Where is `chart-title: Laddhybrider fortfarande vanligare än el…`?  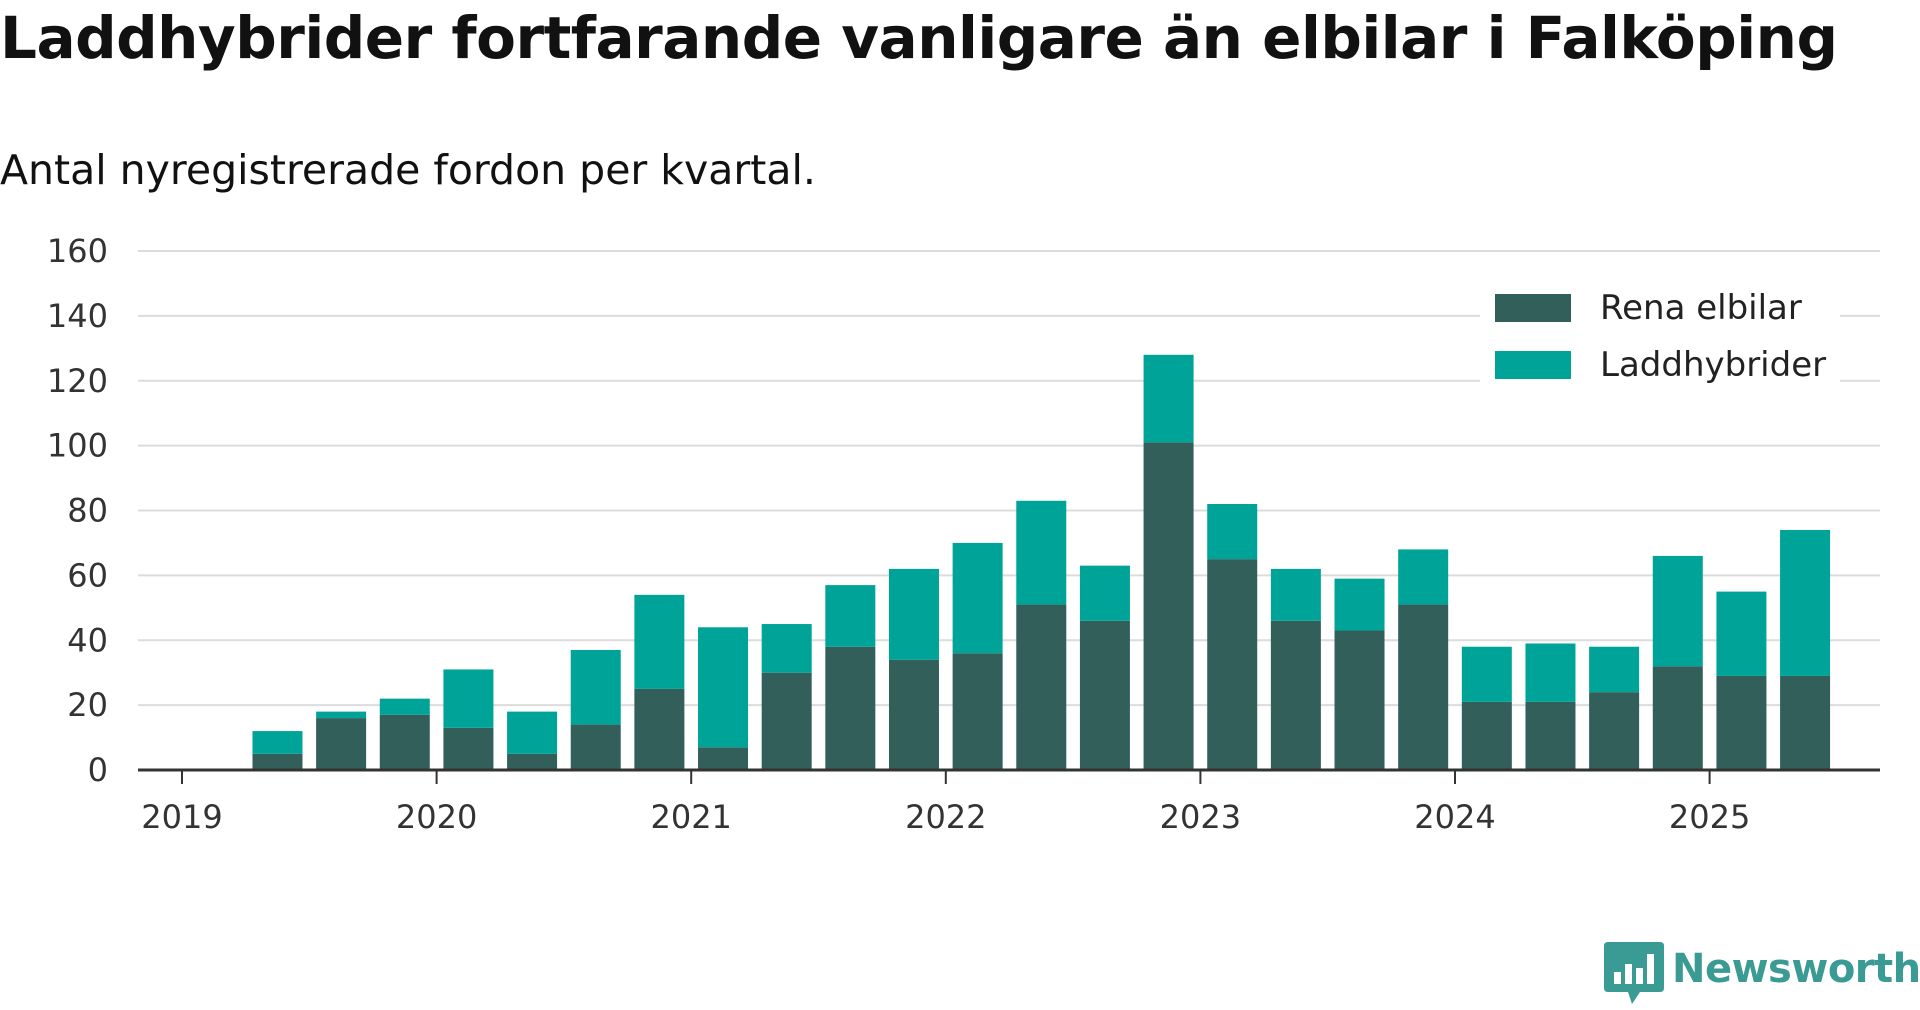
chart-title: Laddhybrider fortfarande vanligare än el… is located at coordinates (919, 38).